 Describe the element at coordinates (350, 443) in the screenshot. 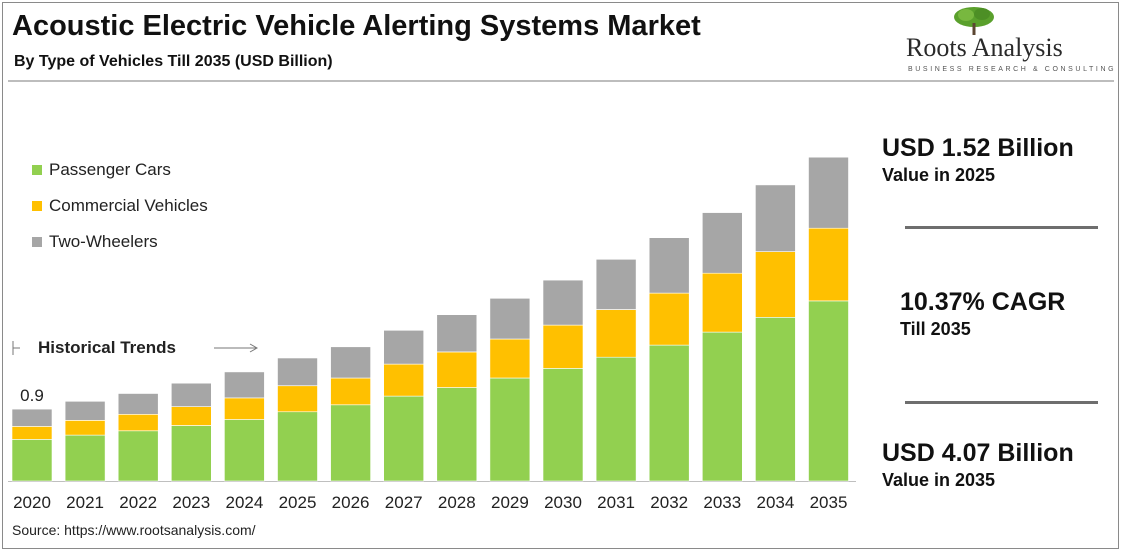

I see `bar-passenger-cars-2026` at that location.